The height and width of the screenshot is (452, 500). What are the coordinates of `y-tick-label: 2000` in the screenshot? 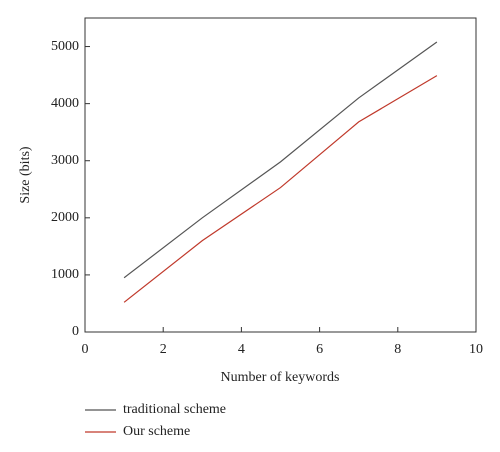 It's located at (65, 217).